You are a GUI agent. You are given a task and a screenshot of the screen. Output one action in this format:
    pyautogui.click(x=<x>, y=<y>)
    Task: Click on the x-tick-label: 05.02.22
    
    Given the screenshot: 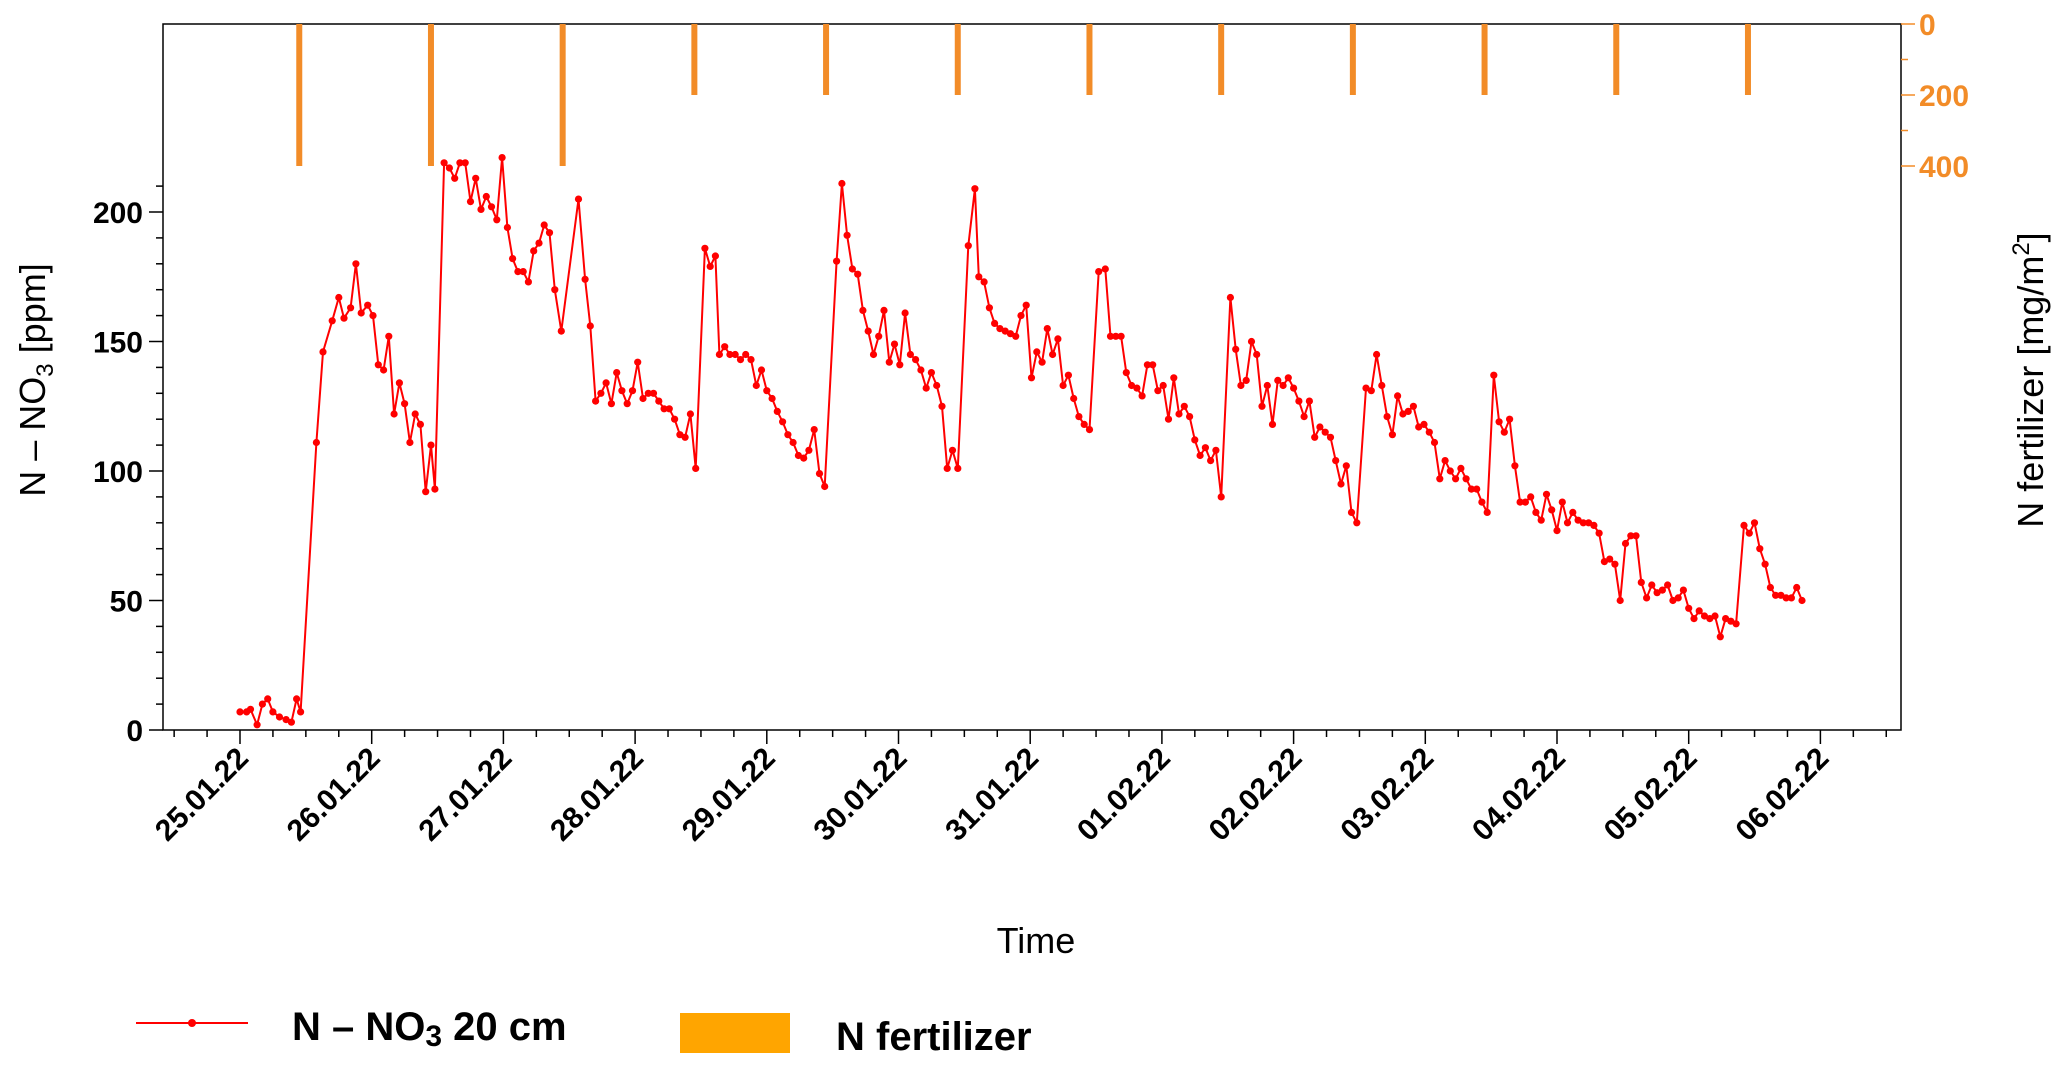 What is the action you would take?
    pyautogui.click(x=1651, y=795)
    